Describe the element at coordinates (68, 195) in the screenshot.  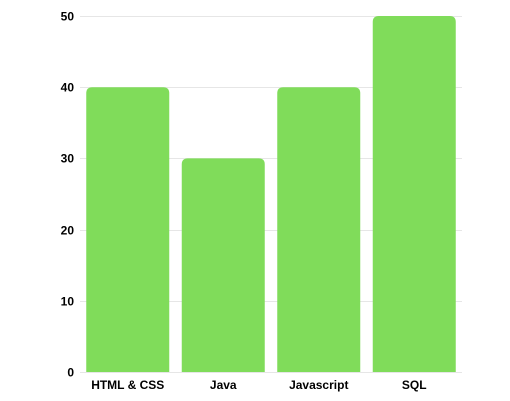
I see `y-axis: 0 10 20 30 40 50` at that location.